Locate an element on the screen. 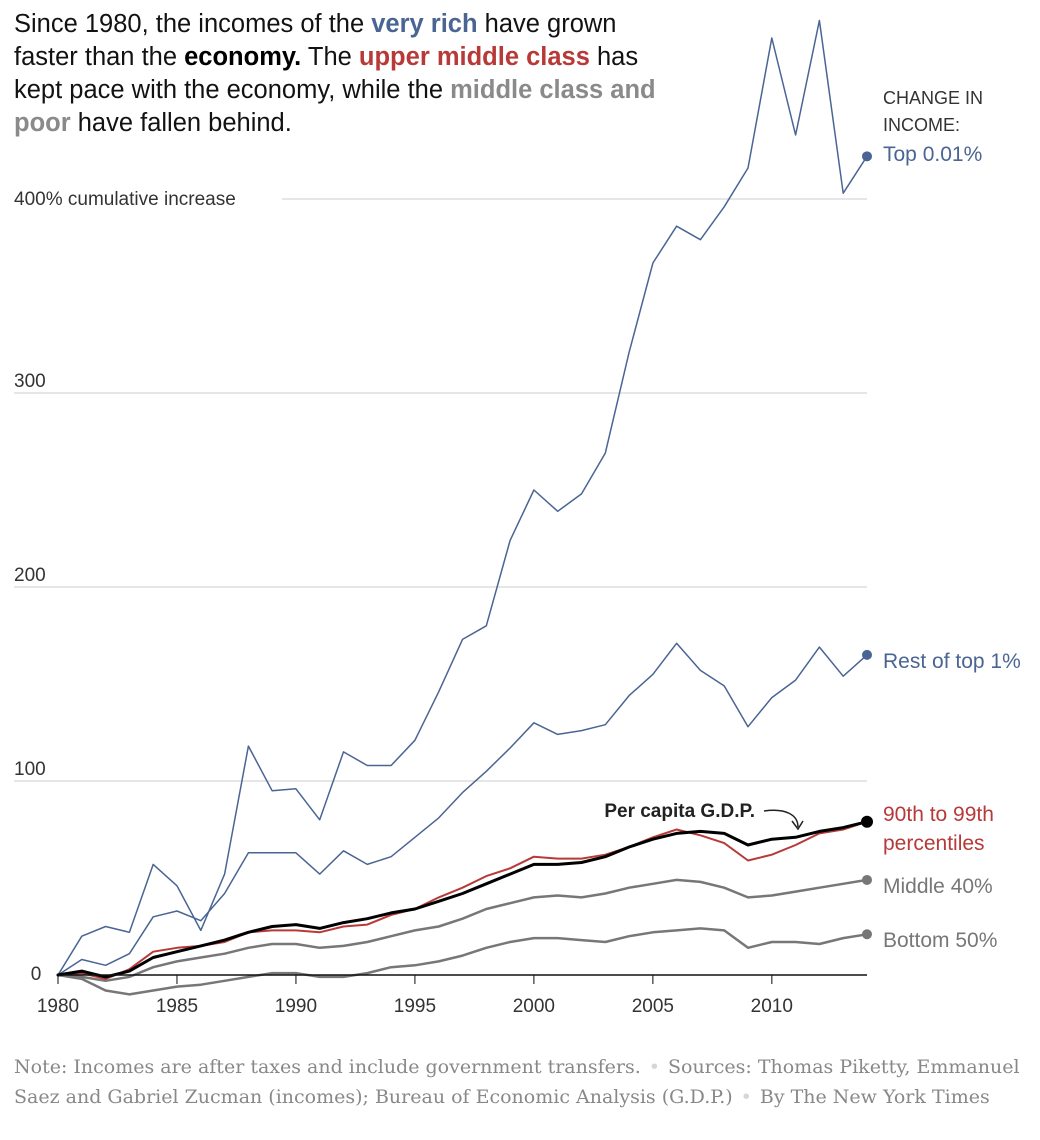 This screenshot has height=1140, width=1040. x-tick-label: 1980 is located at coordinates (58, 1006).